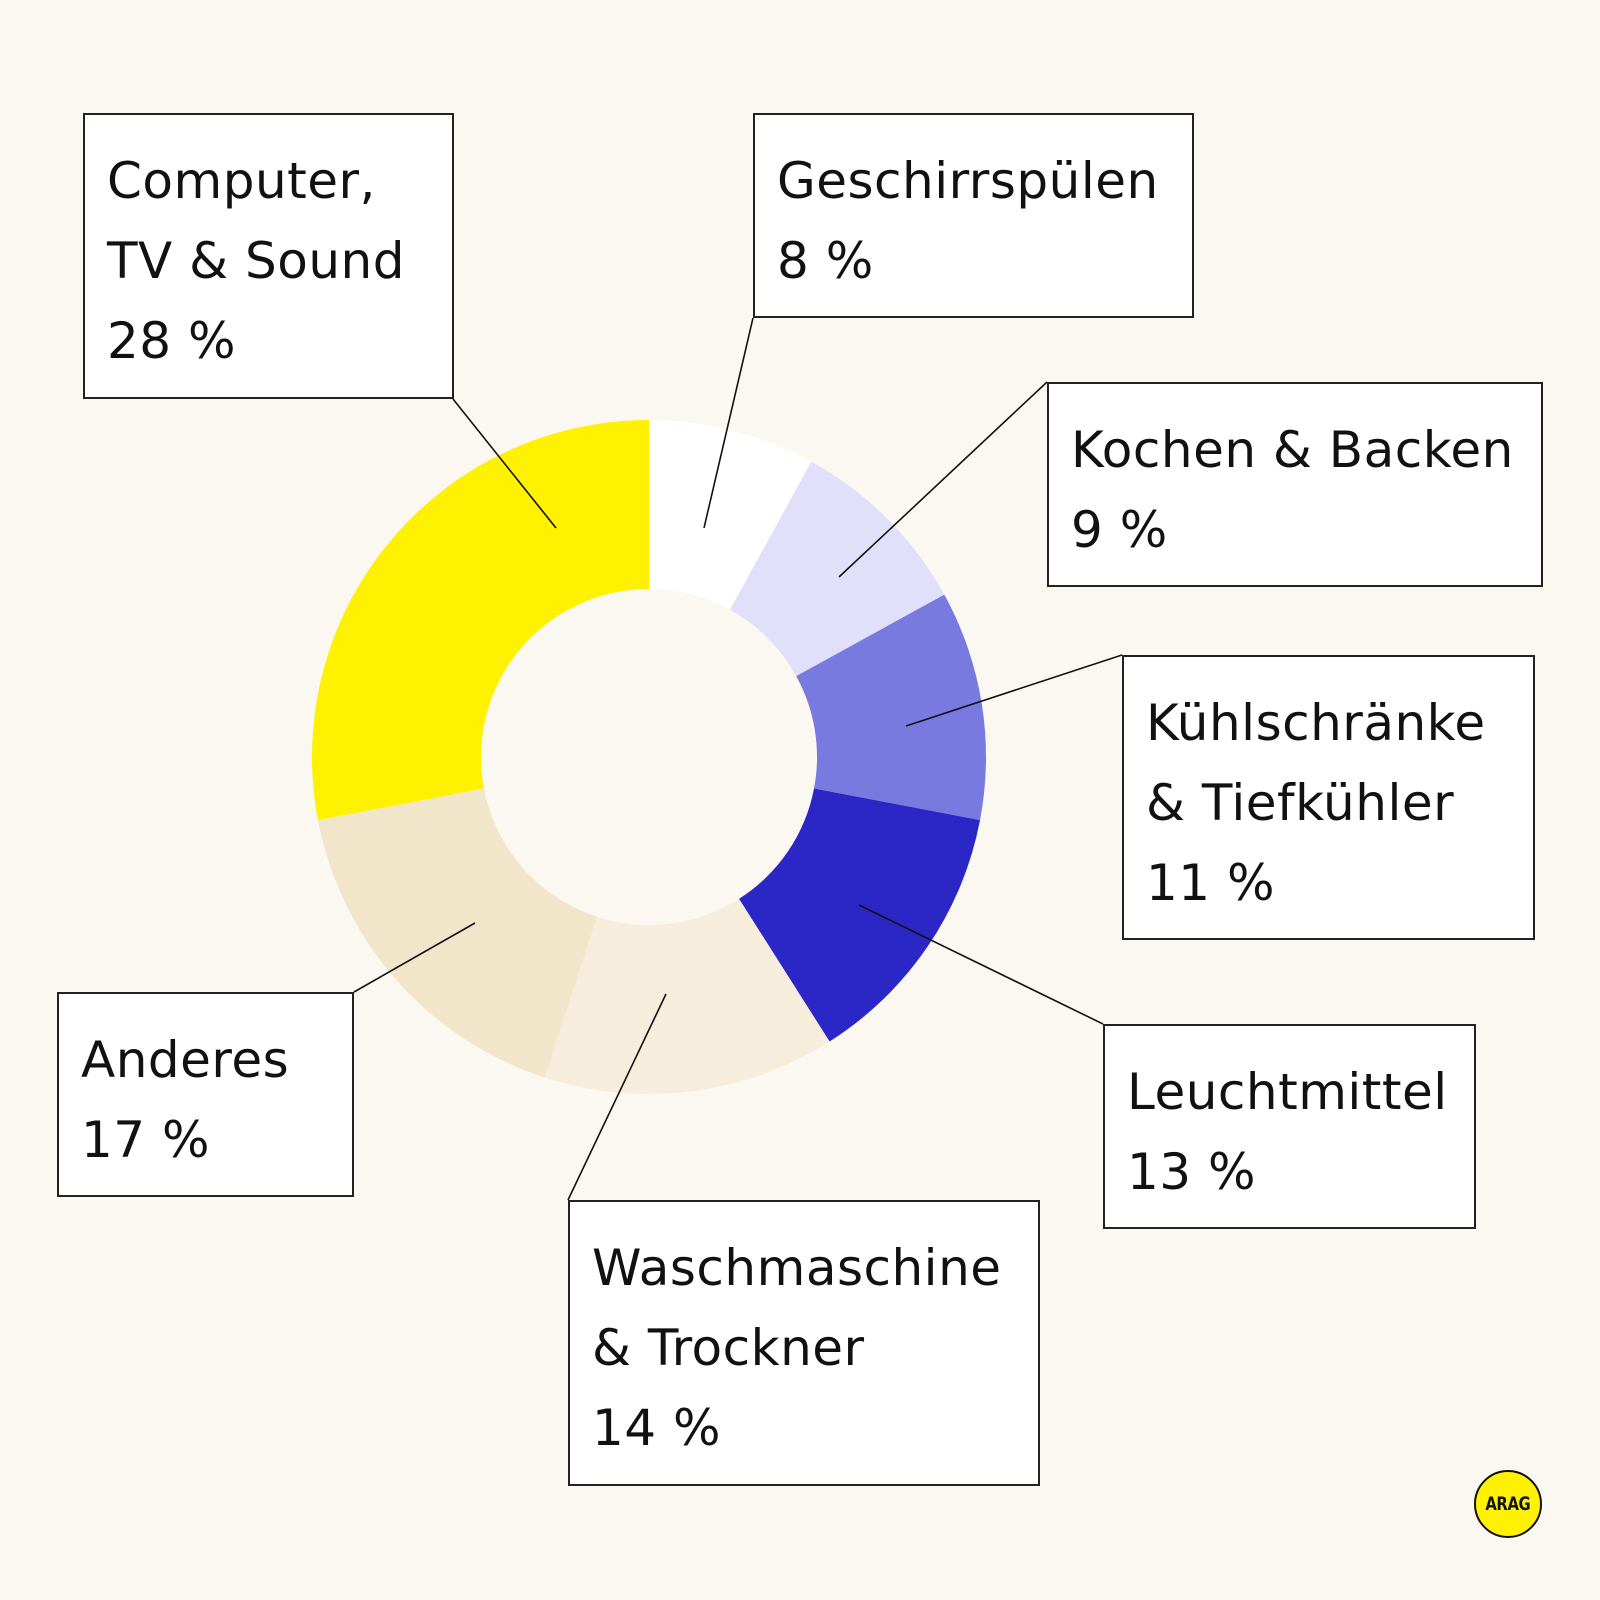 The image size is (1600, 1600). I want to click on slice-kochen, so click(837, 569).